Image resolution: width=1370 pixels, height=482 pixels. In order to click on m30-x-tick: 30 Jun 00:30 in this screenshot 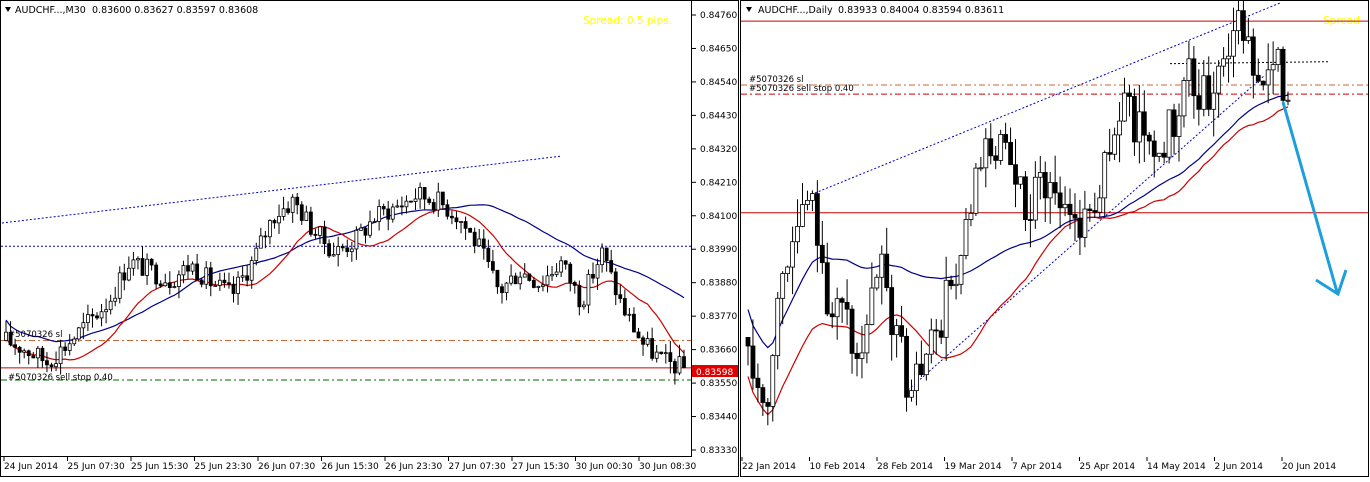, I will do `click(604, 467)`.